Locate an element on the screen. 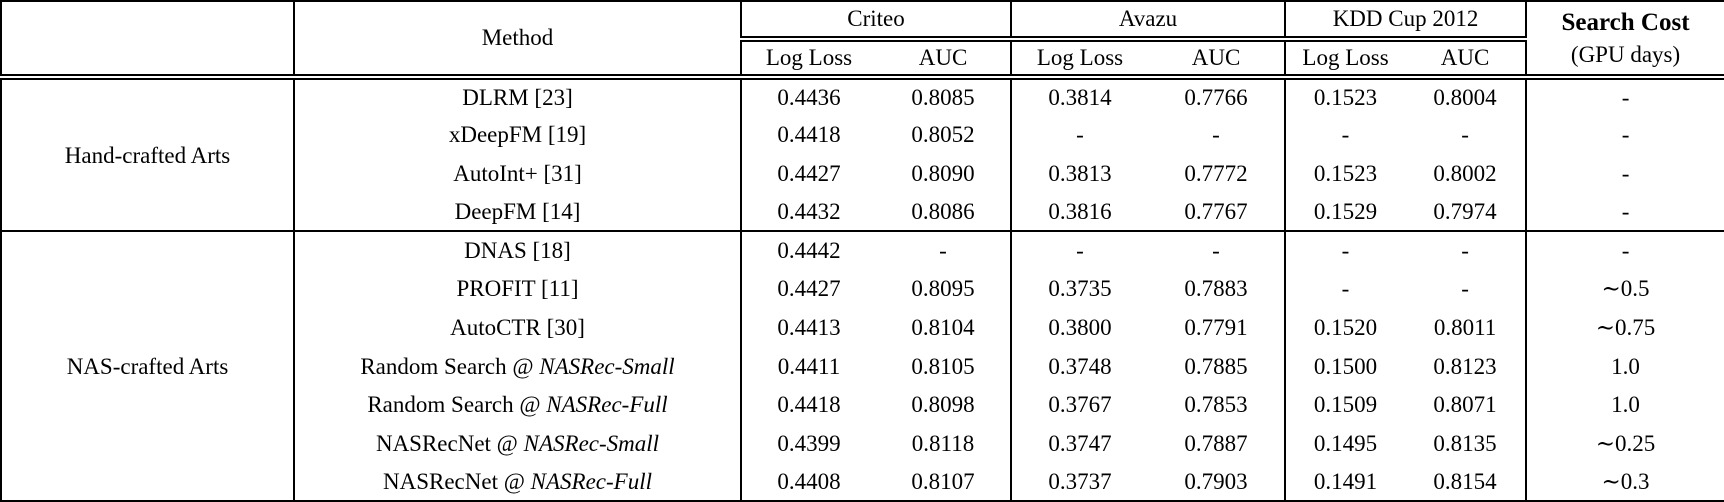  value-cell: 0.1495 is located at coordinates (1345, 443).